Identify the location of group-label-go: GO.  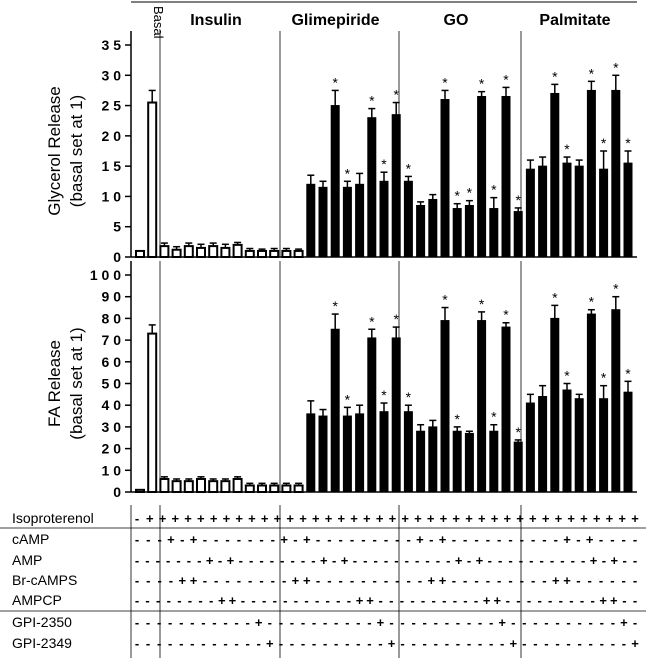
(456, 20).